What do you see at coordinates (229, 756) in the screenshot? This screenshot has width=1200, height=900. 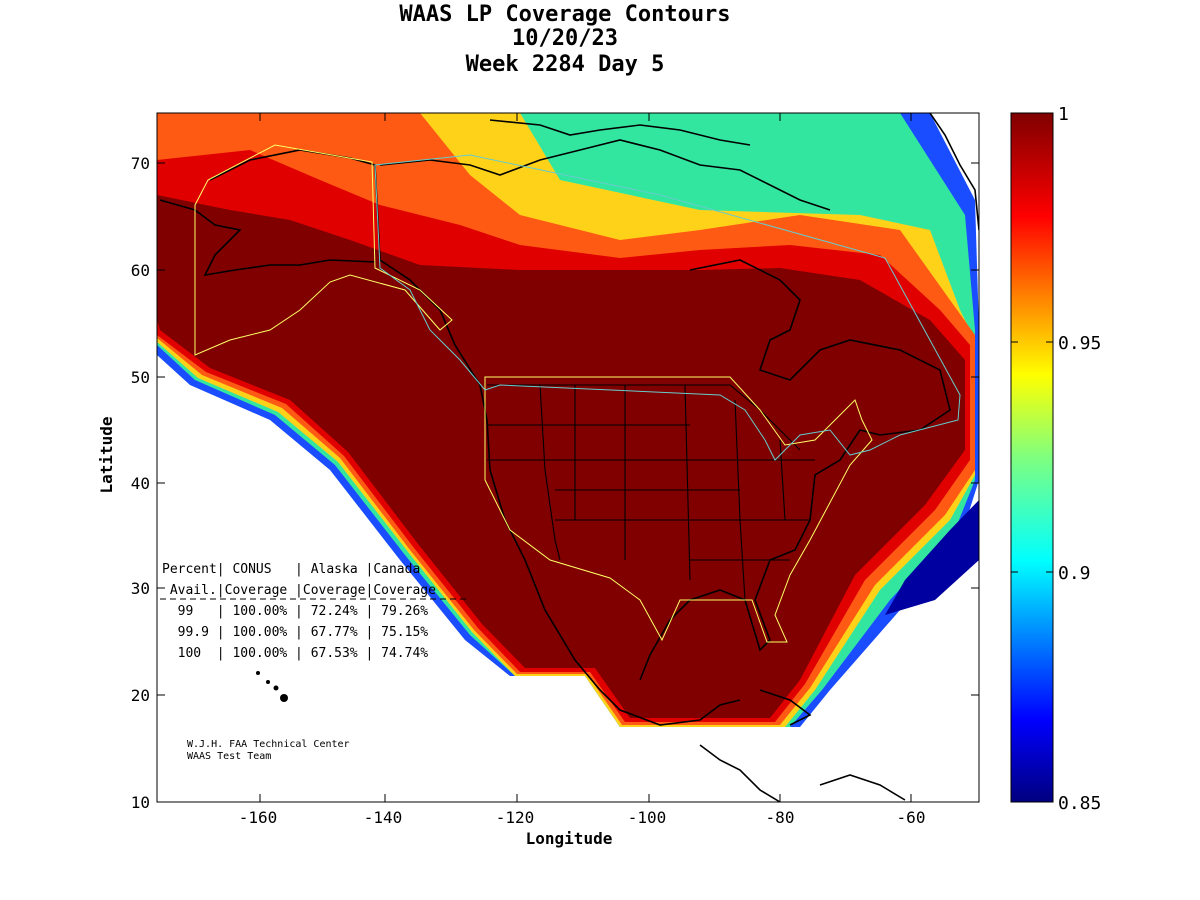 I see `credit-line: WAAS Test Team` at bounding box center [229, 756].